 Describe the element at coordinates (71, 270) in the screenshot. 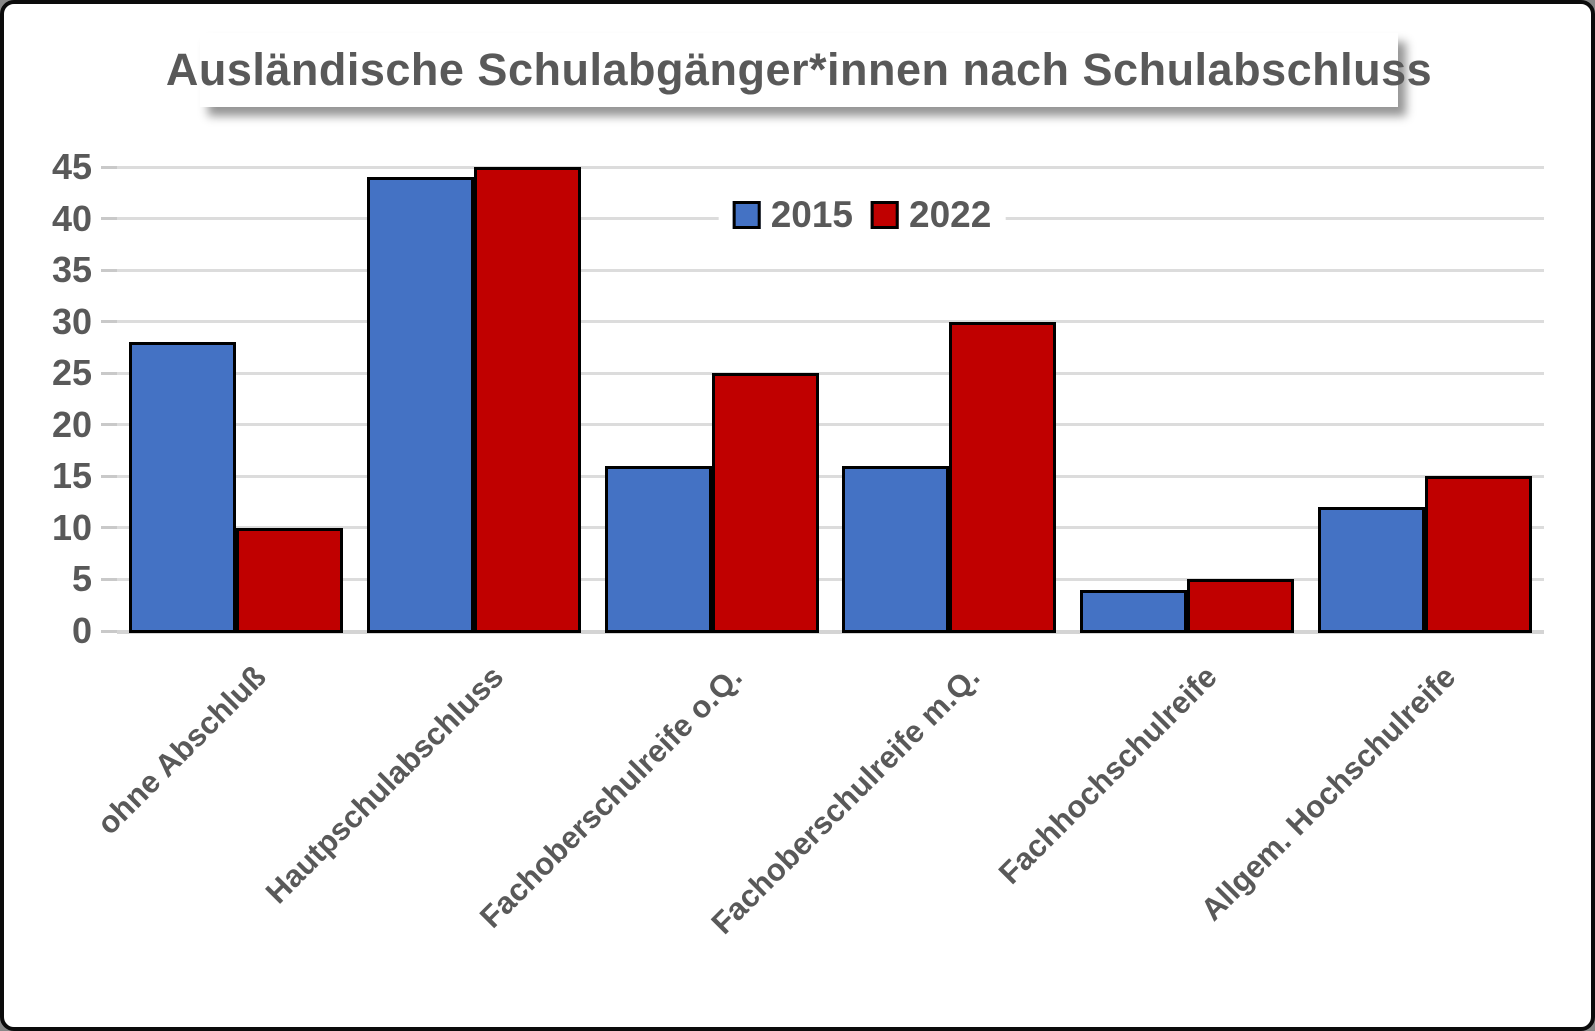

I see `y-axis-label-35: 35` at that location.